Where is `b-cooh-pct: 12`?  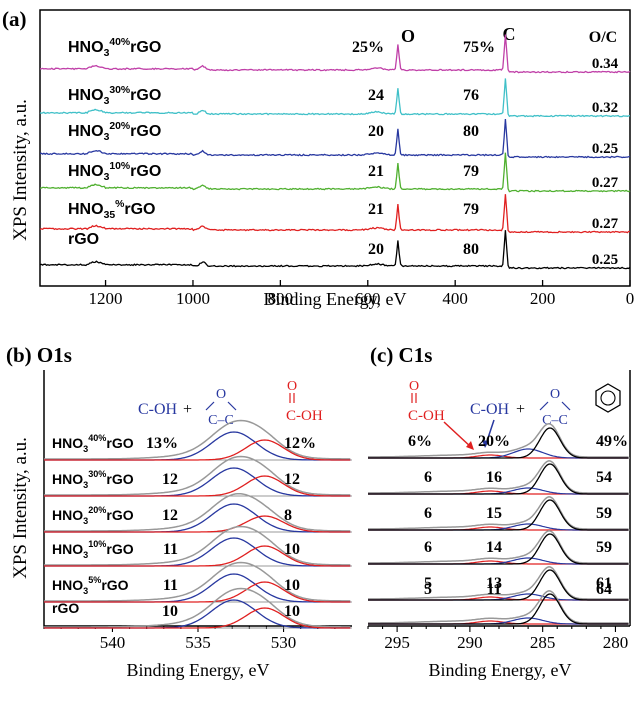 b-cooh-pct: 12 is located at coordinates (292, 479).